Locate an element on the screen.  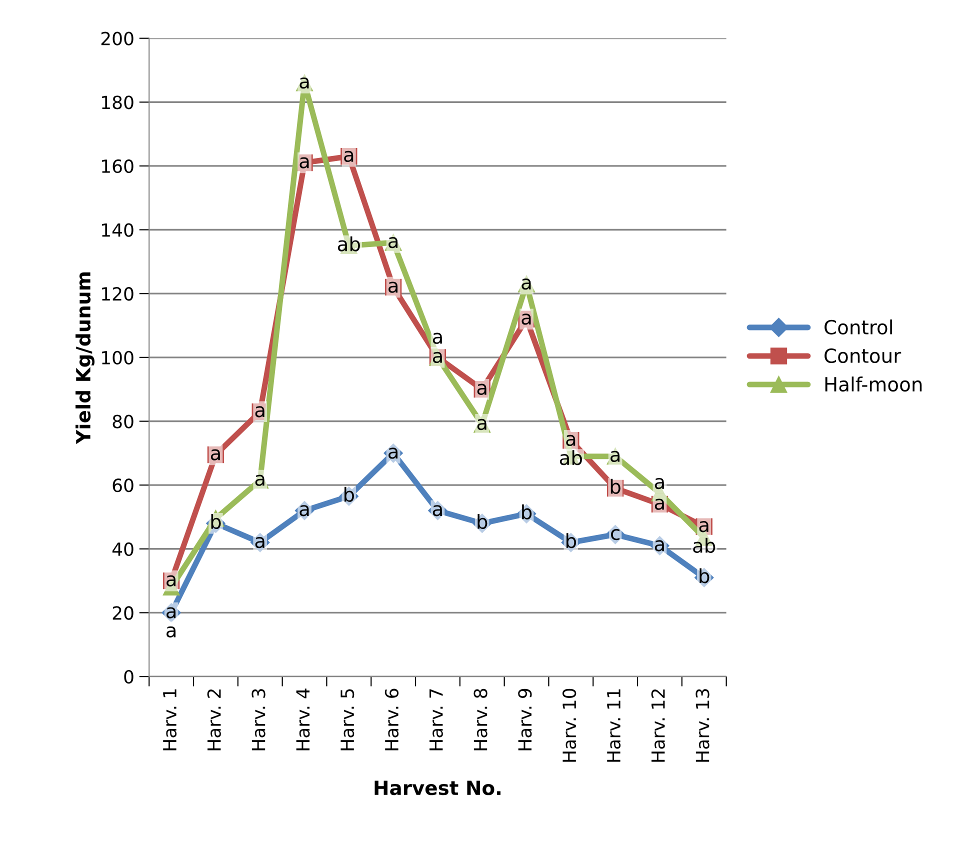
y-tick-label: 200 is located at coordinates (117, 39).